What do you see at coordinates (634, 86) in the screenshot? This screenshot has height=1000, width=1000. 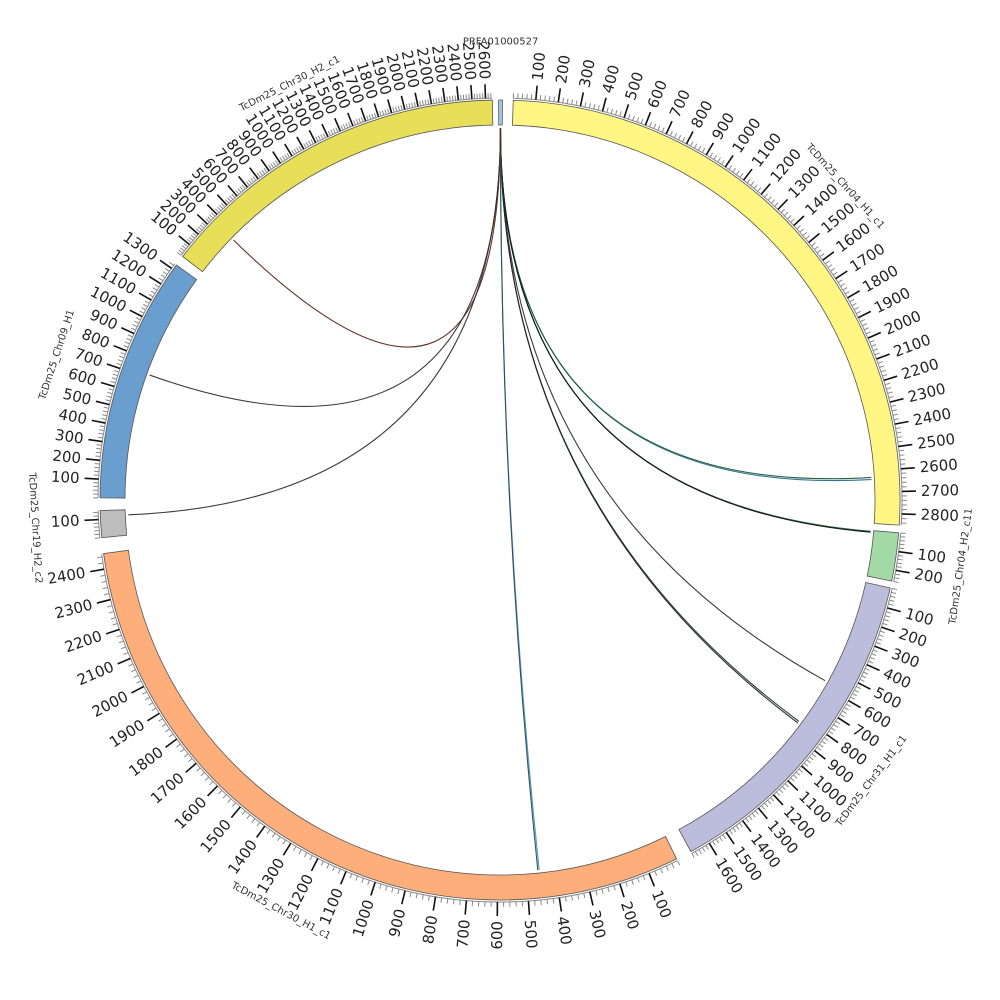 I see `tick-label: 500` at bounding box center [634, 86].